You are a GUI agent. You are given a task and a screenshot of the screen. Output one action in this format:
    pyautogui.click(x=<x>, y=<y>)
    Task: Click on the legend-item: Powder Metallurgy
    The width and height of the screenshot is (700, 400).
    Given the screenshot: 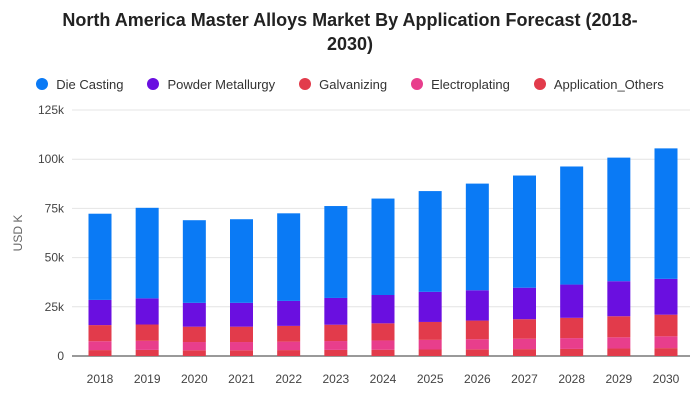 What is the action you would take?
    pyautogui.click(x=211, y=84)
    